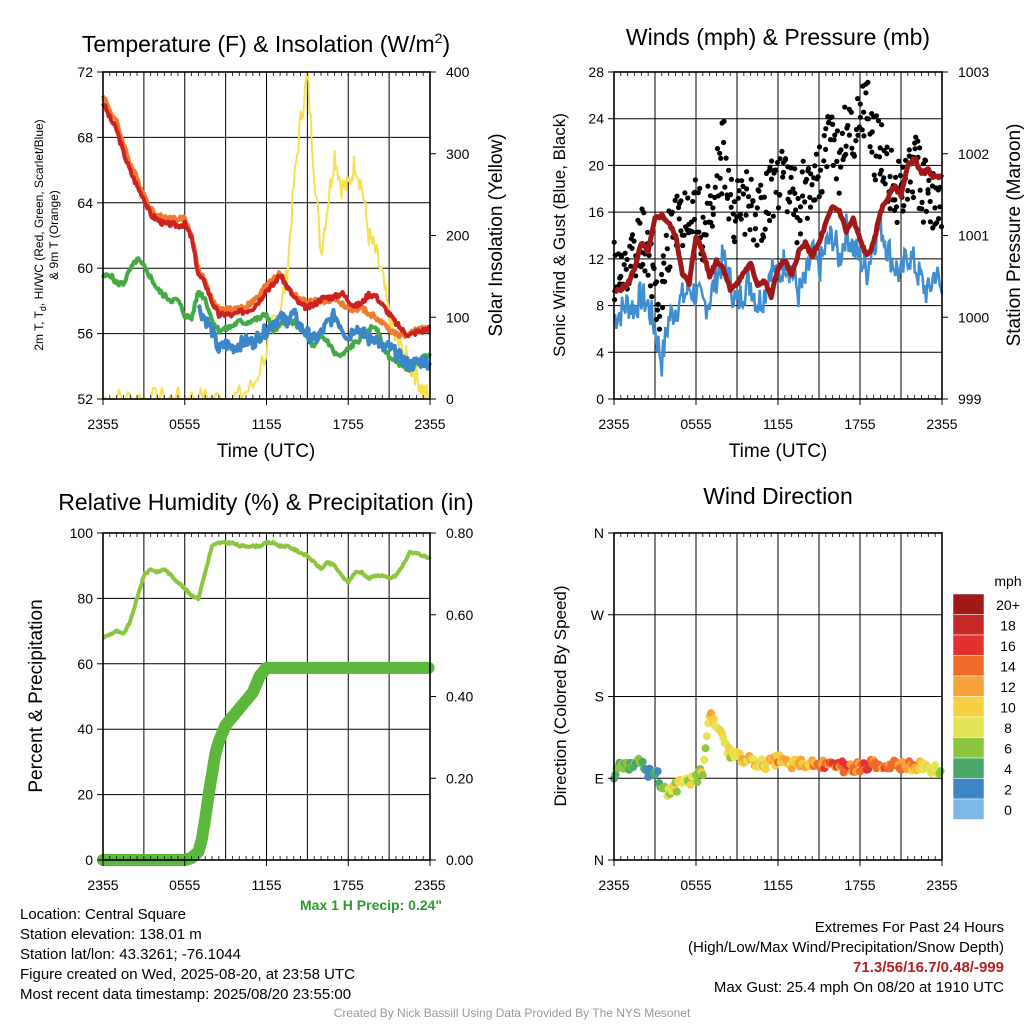 The height and width of the screenshot is (1024, 1024). What do you see at coordinates (559, 235) in the screenshot?
I see `winds-y-axis-label: Sonic Wind & Gust (Blue, Black)` at bounding box center [559, 235].